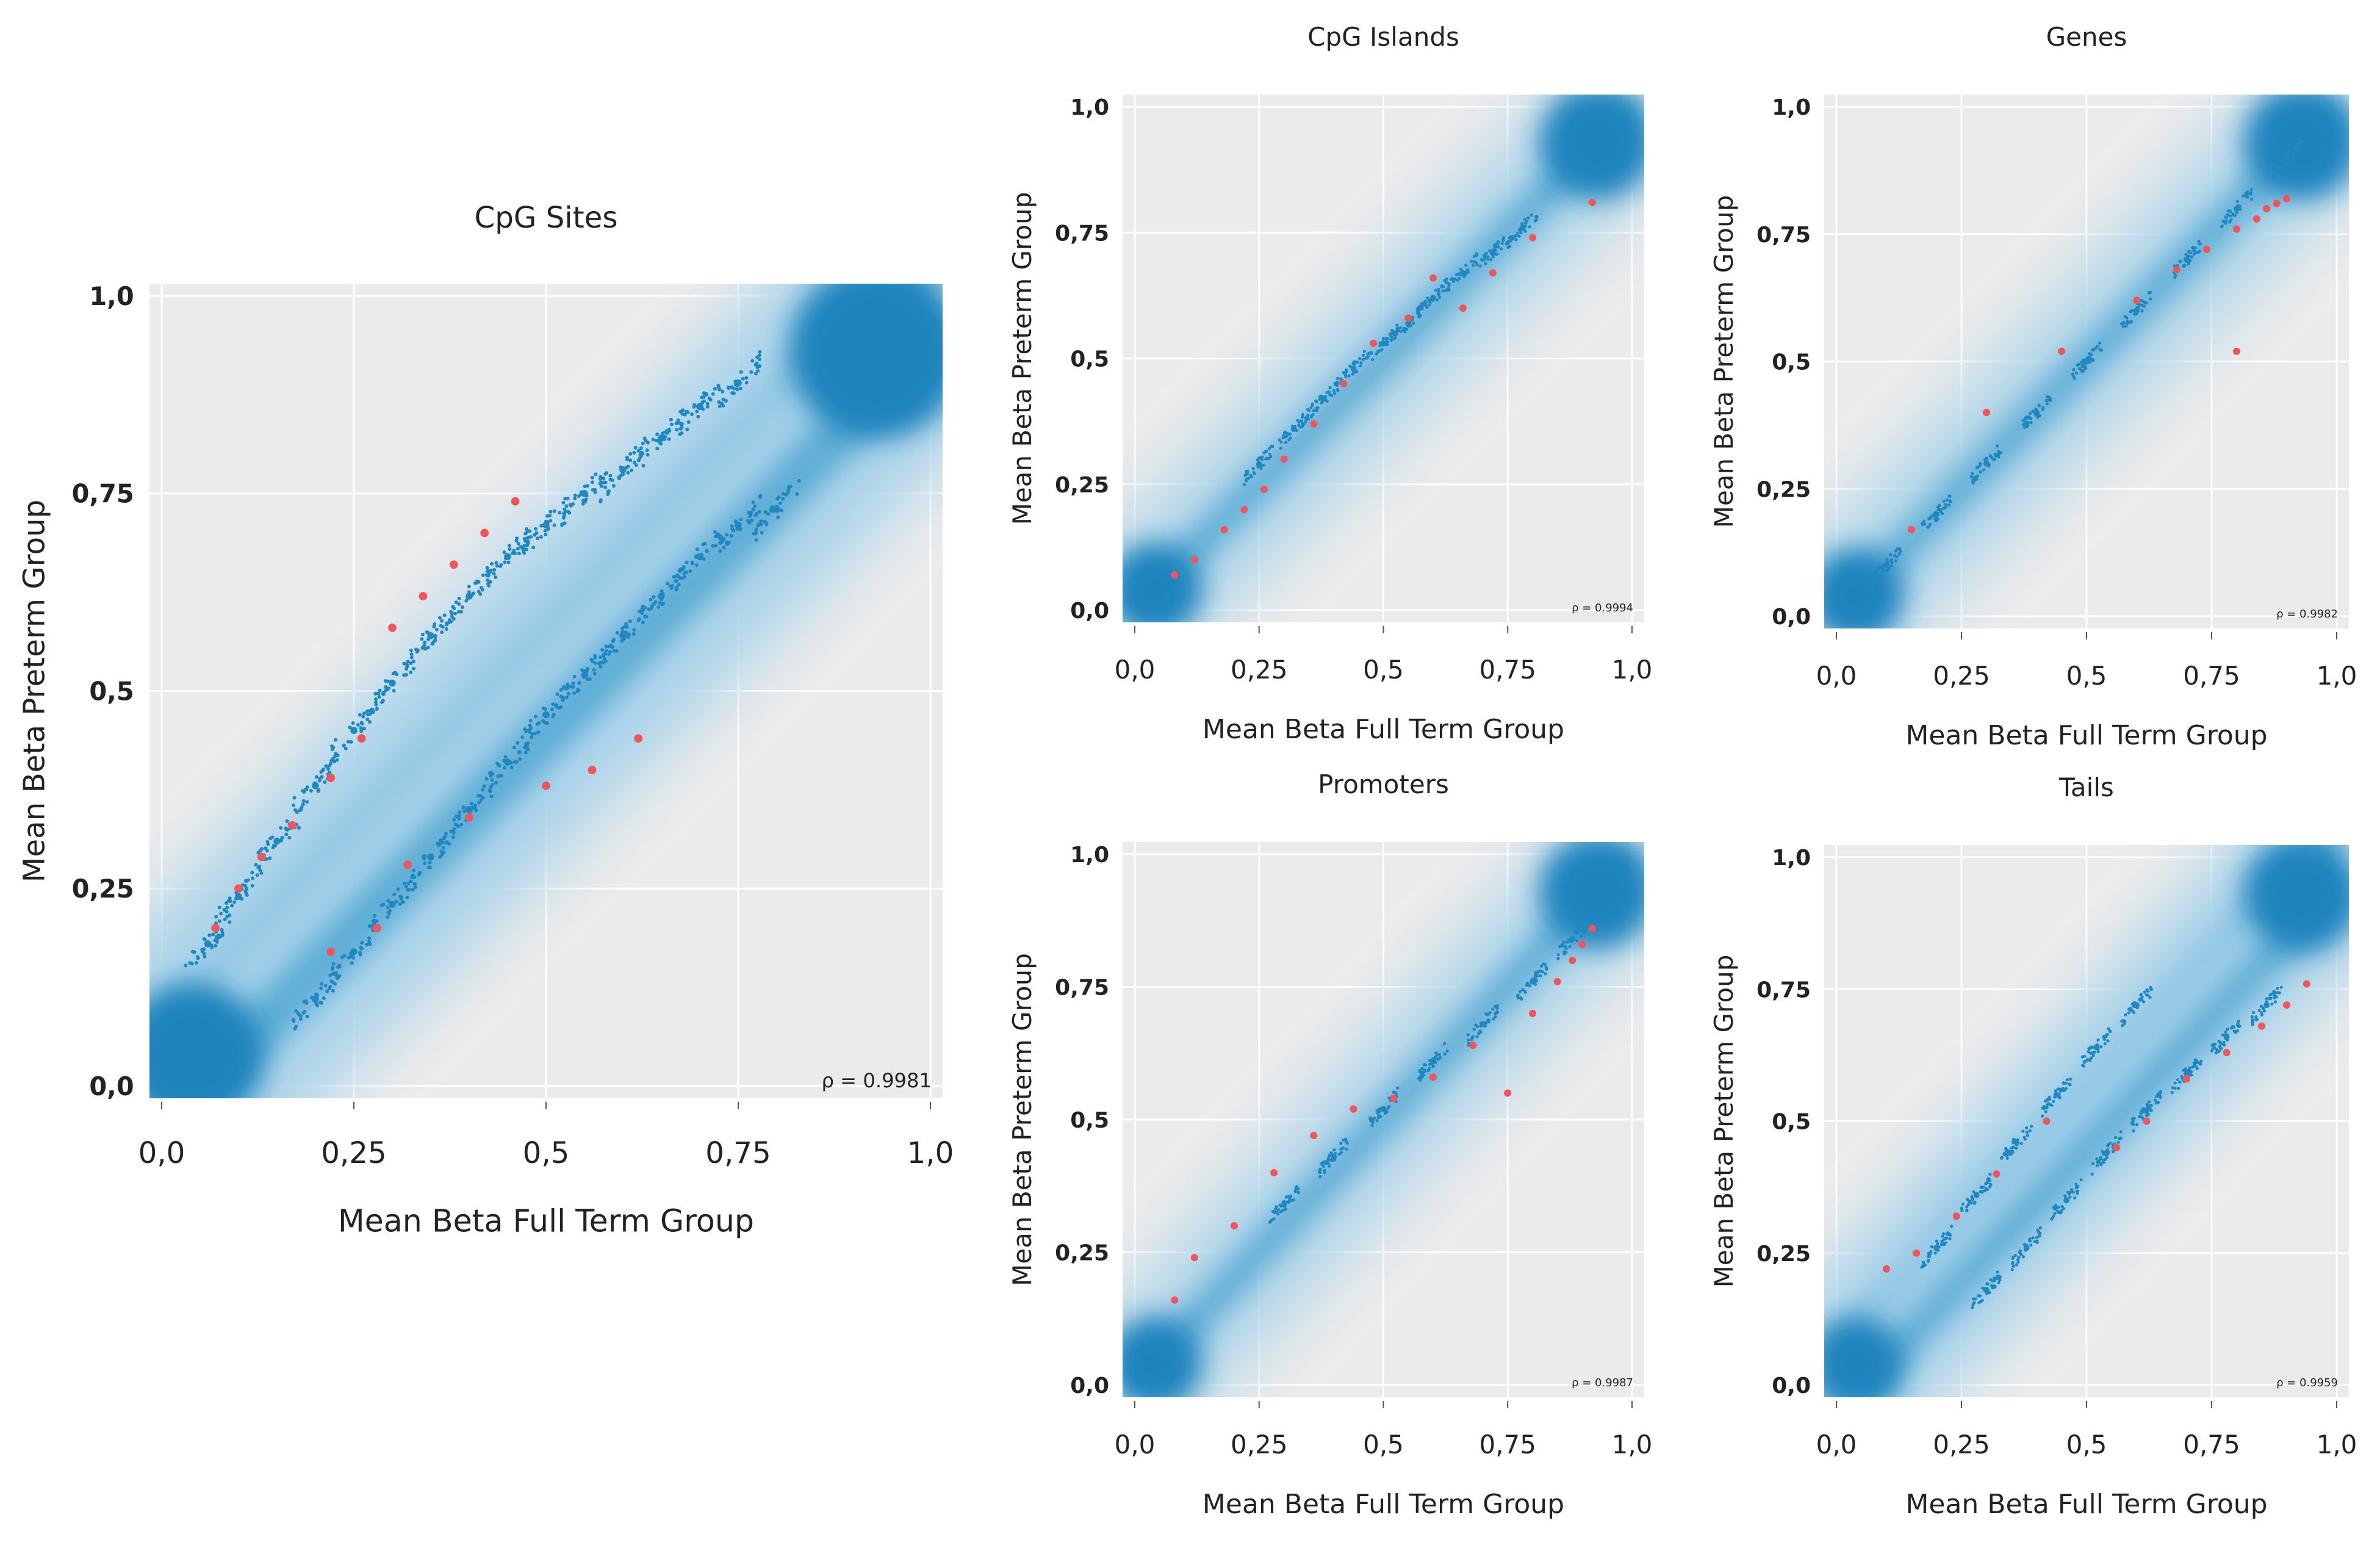  Describe the element at coordinates (2086, 787) in the screenshot. I see `panel-title: Tails` at that location.